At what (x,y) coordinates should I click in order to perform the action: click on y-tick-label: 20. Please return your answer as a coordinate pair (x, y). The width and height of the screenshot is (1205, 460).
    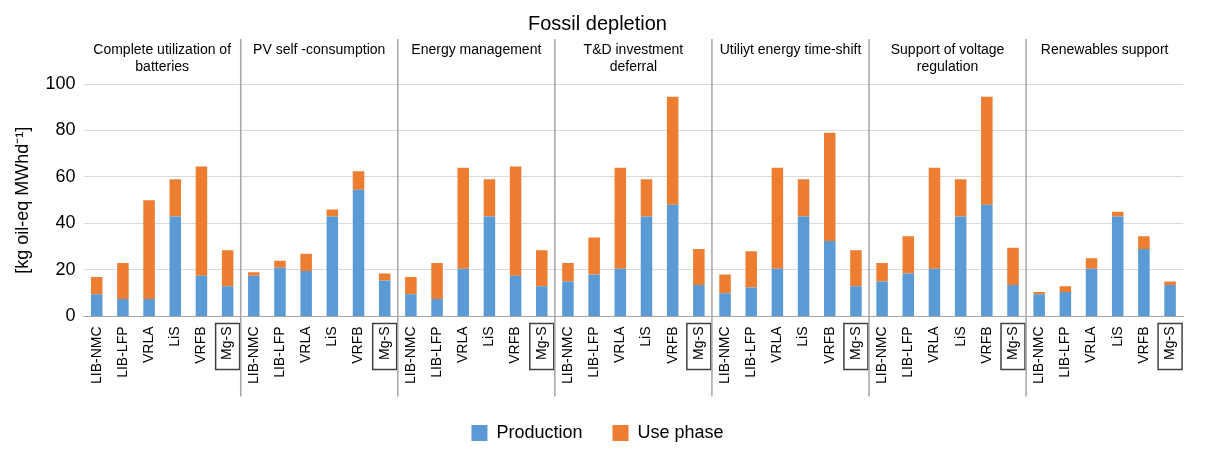
    Looking at the image, I should click on (65, 268).